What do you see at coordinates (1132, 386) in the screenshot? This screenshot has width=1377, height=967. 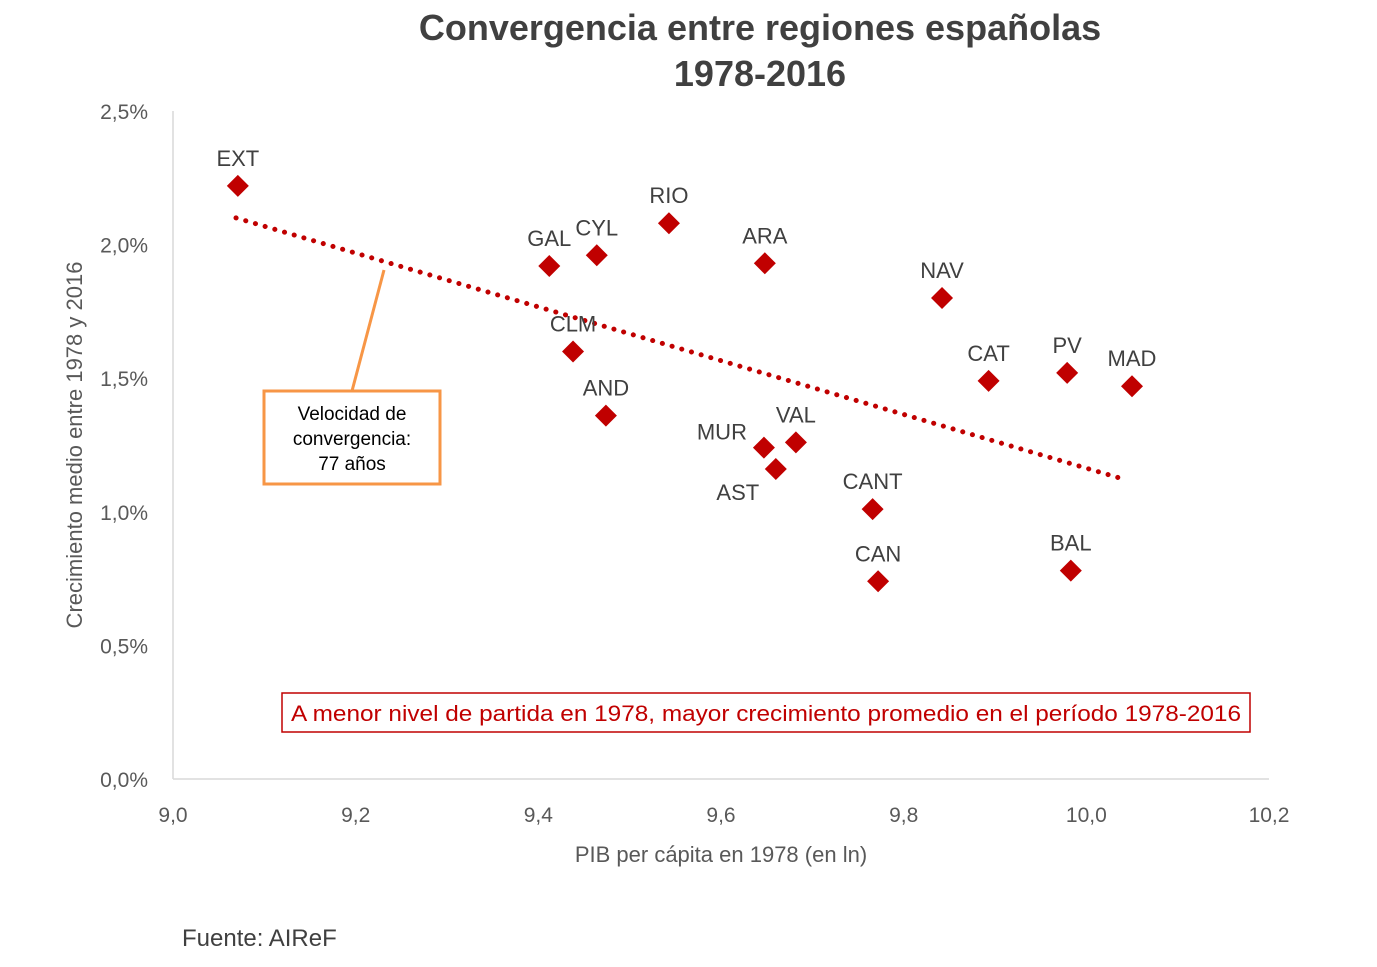 I see `data-point-mad` at bounding box center [1132, 386].